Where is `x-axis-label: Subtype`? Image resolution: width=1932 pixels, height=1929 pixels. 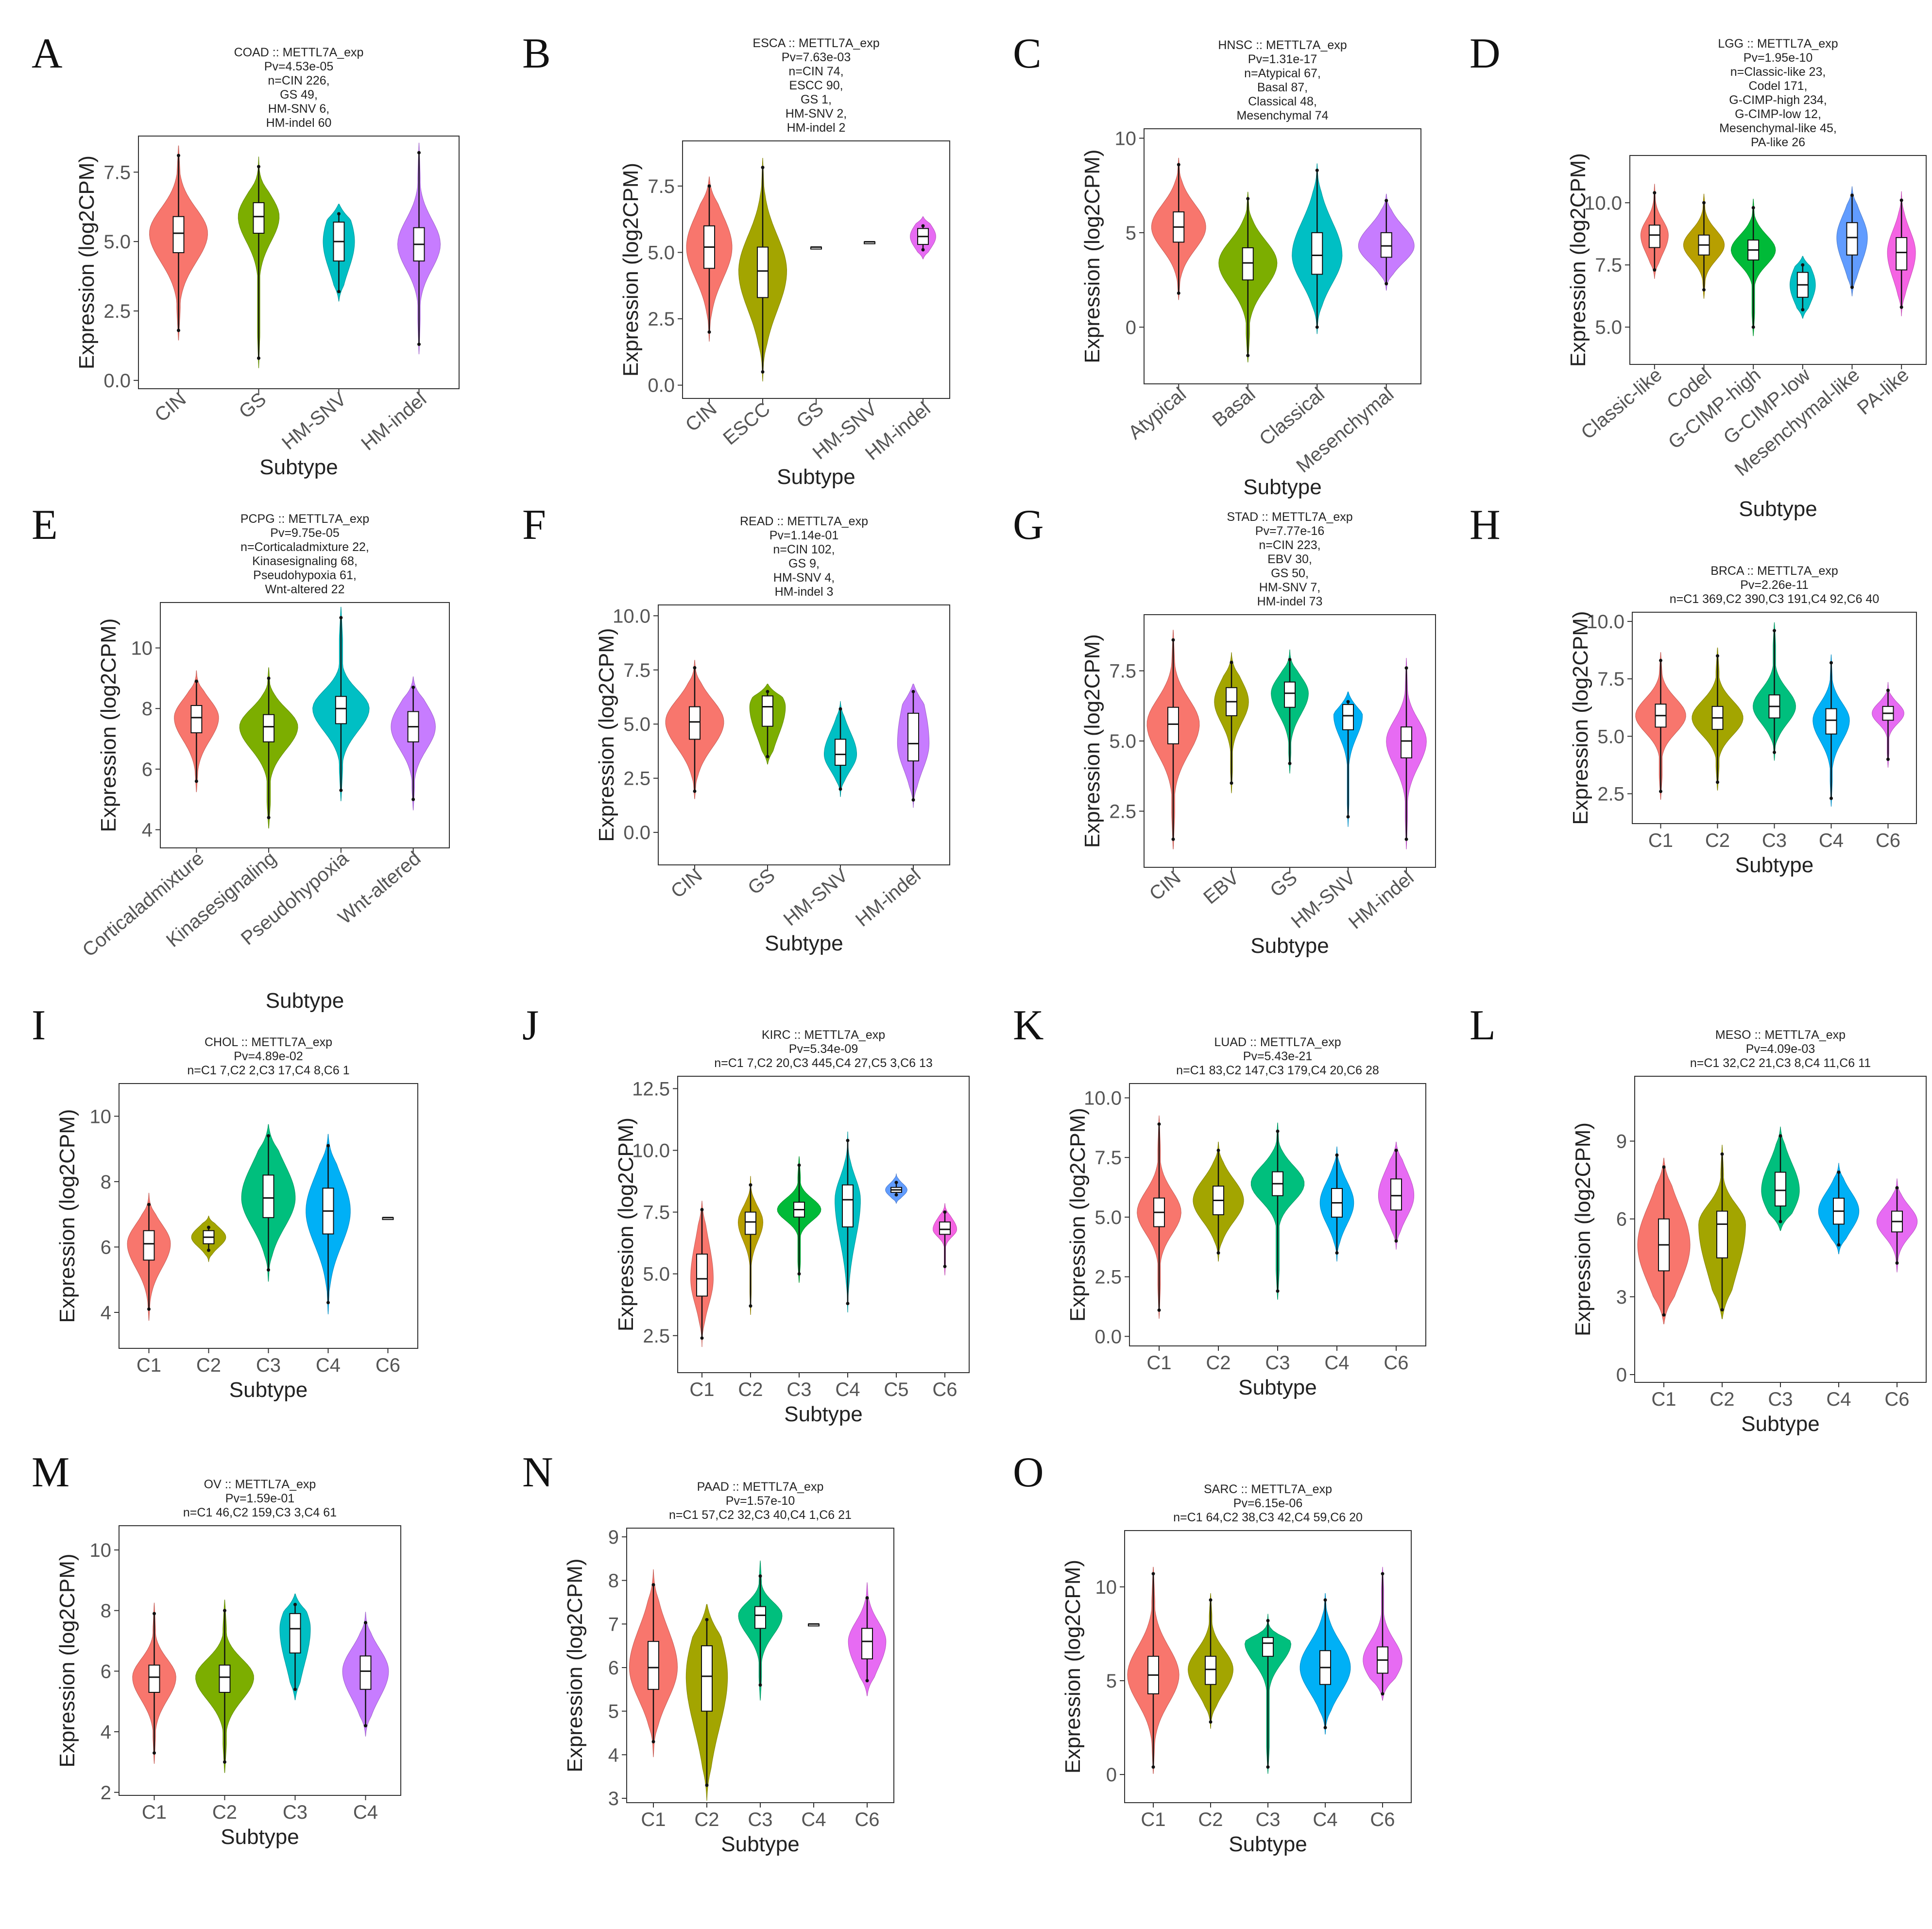
x-axis-label: Subtype is located at coordinates (260, 1837).